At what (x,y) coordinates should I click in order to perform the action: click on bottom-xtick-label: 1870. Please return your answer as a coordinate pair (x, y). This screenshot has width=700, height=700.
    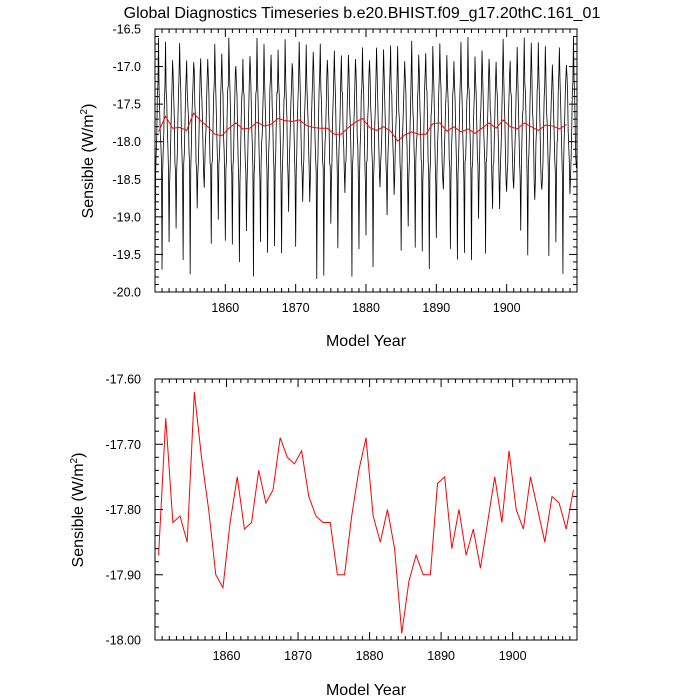
    Looking at the image, I should click on (298, 656).